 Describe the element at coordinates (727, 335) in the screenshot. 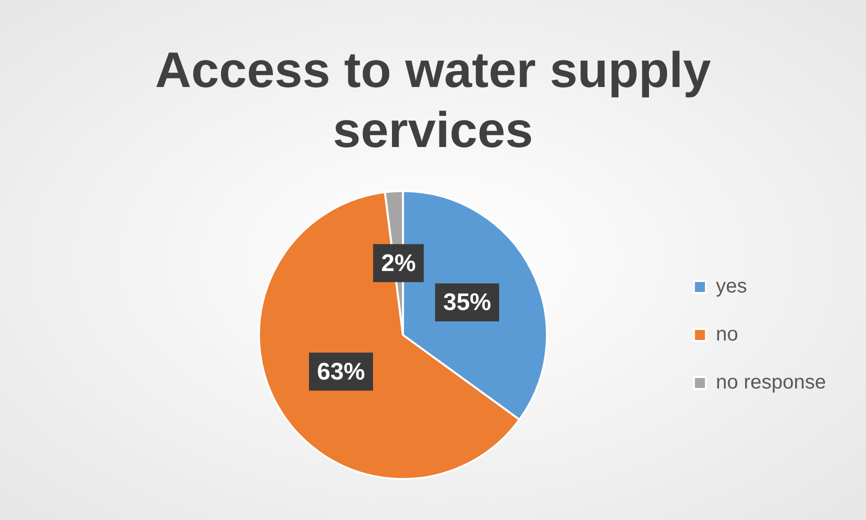

I see `legend-label: no` at that location.